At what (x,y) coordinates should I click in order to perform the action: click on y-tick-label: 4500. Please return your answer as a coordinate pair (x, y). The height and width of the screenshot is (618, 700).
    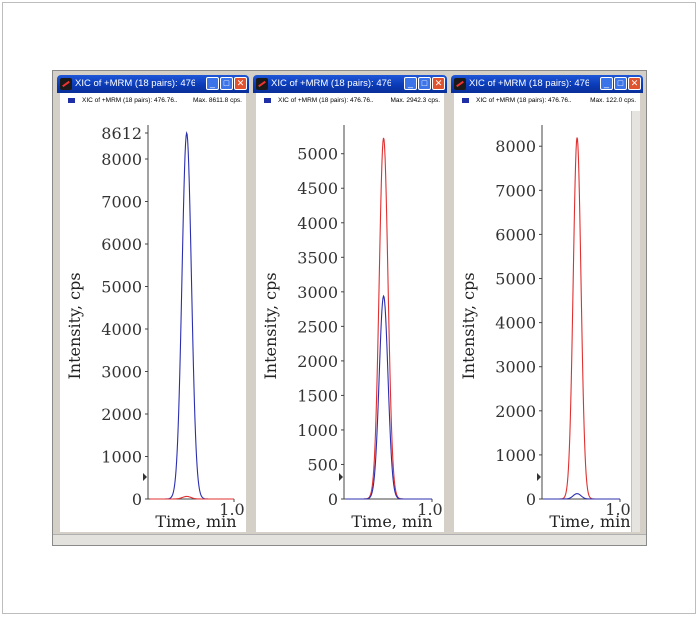
    Looking at the image, I should click on (317, 188).